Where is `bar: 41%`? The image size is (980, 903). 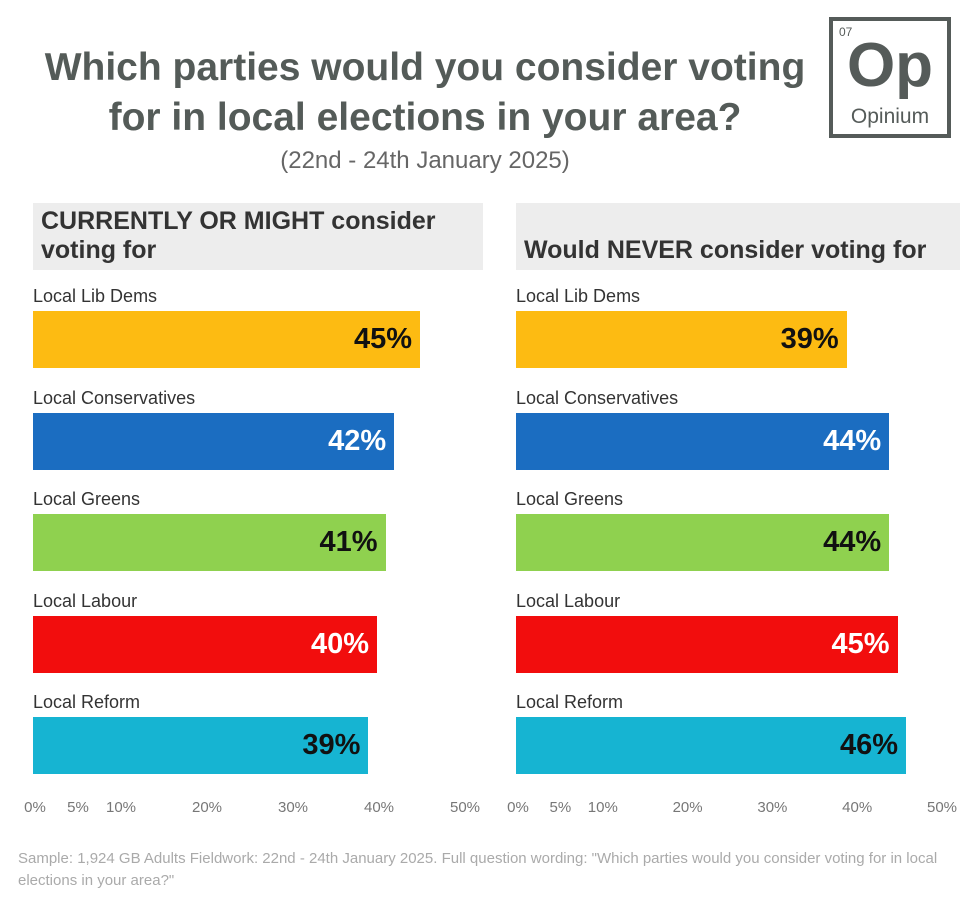
bar: 41% is located at coordinates (209, 542).